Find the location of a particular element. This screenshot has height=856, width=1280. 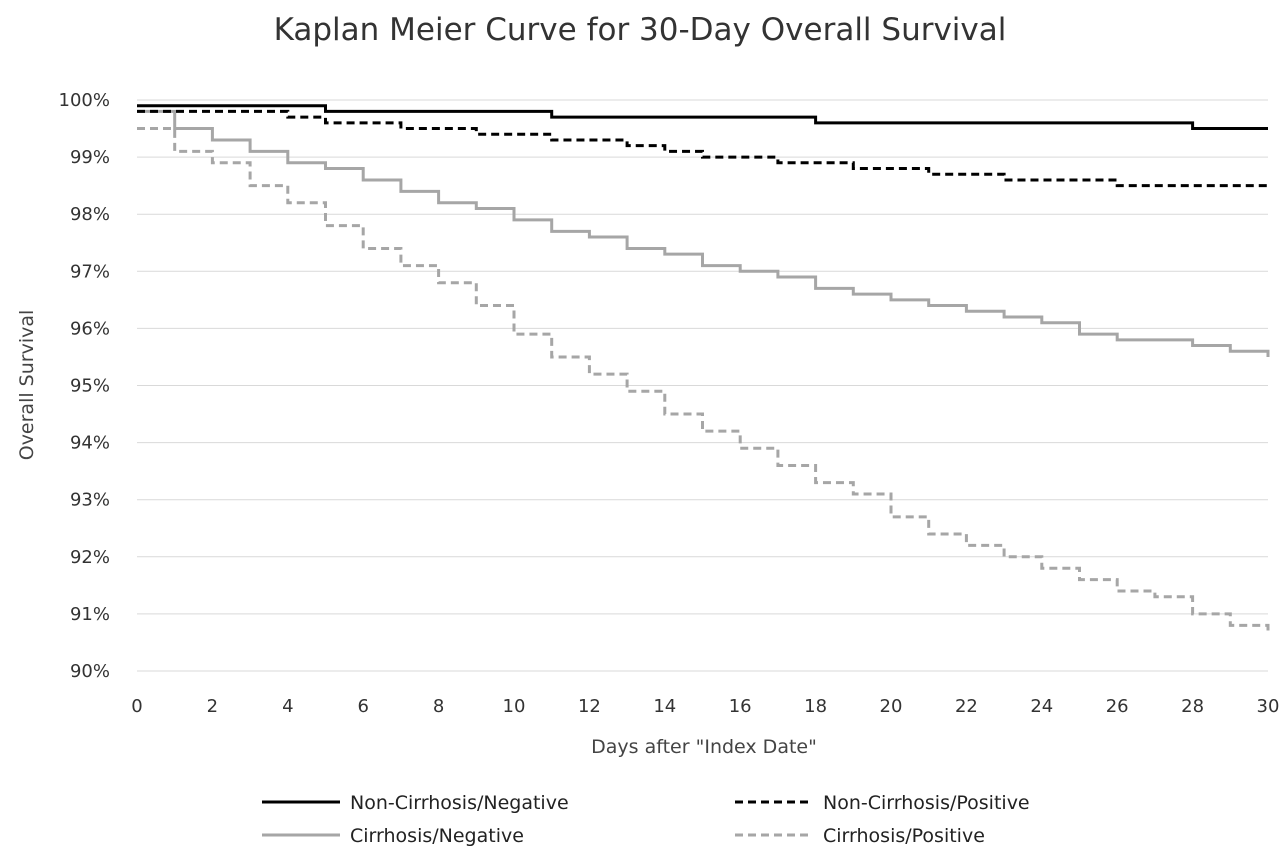

x-tick-label: 2 is located at coordinates (212, 706).